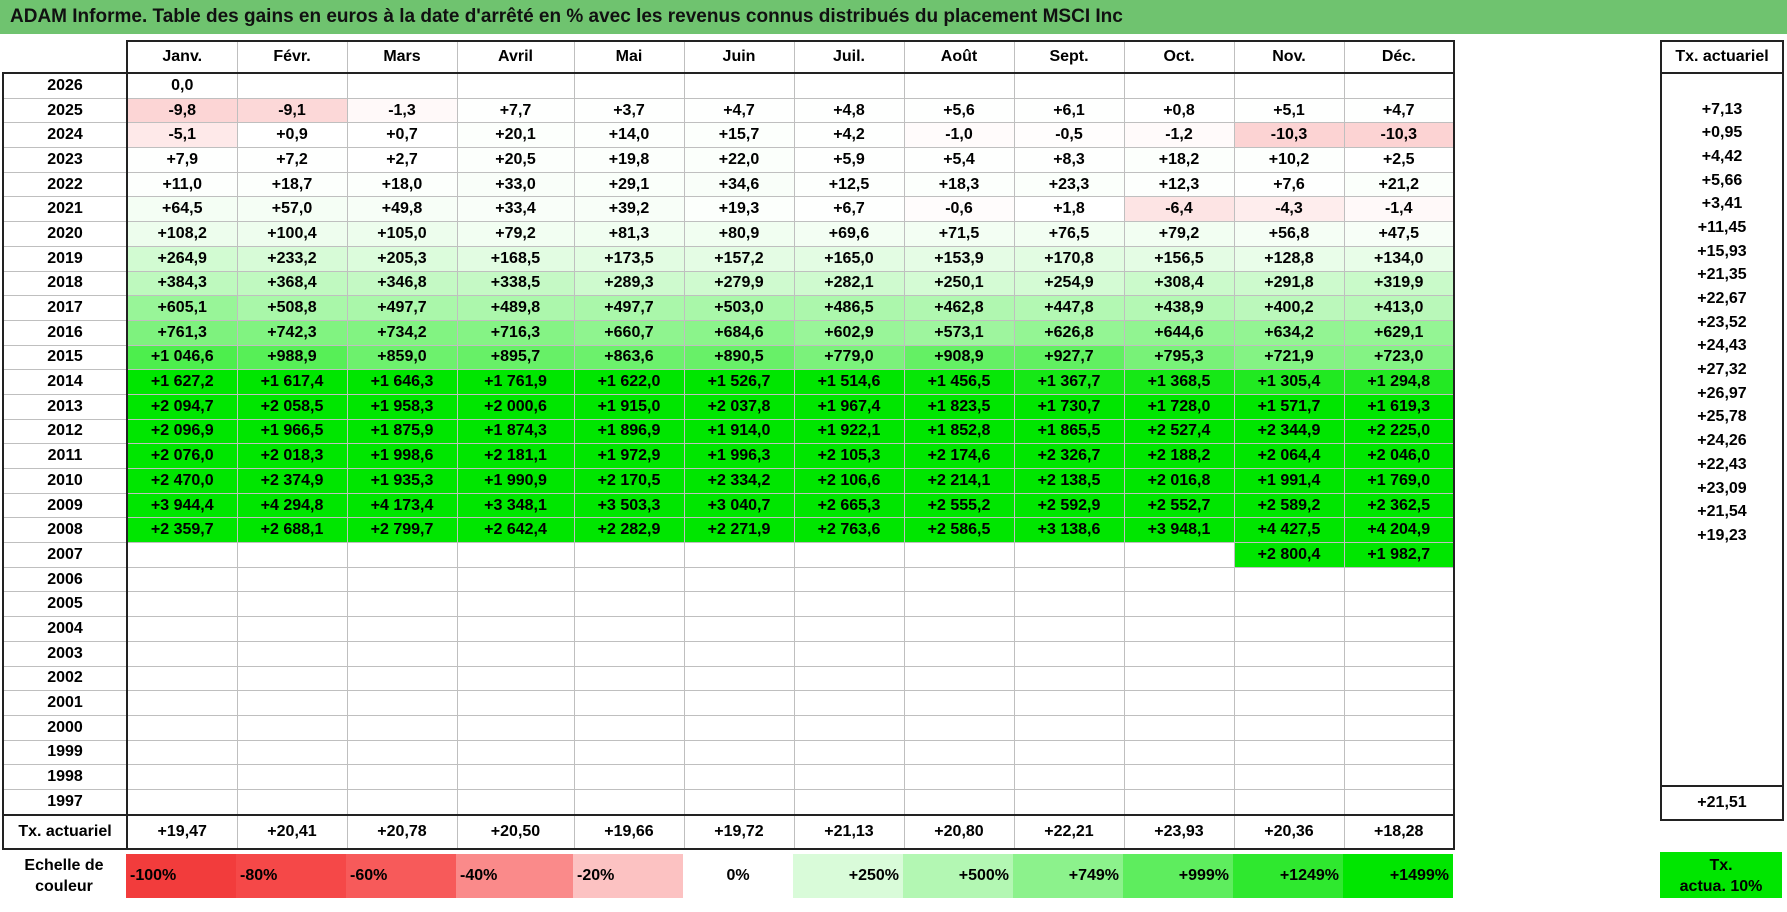 This screenshot has width=1787, height=912. Describe the element at coordinates (1399, 160) in the screenshot. I see `value-cell: +2,5` at that location.